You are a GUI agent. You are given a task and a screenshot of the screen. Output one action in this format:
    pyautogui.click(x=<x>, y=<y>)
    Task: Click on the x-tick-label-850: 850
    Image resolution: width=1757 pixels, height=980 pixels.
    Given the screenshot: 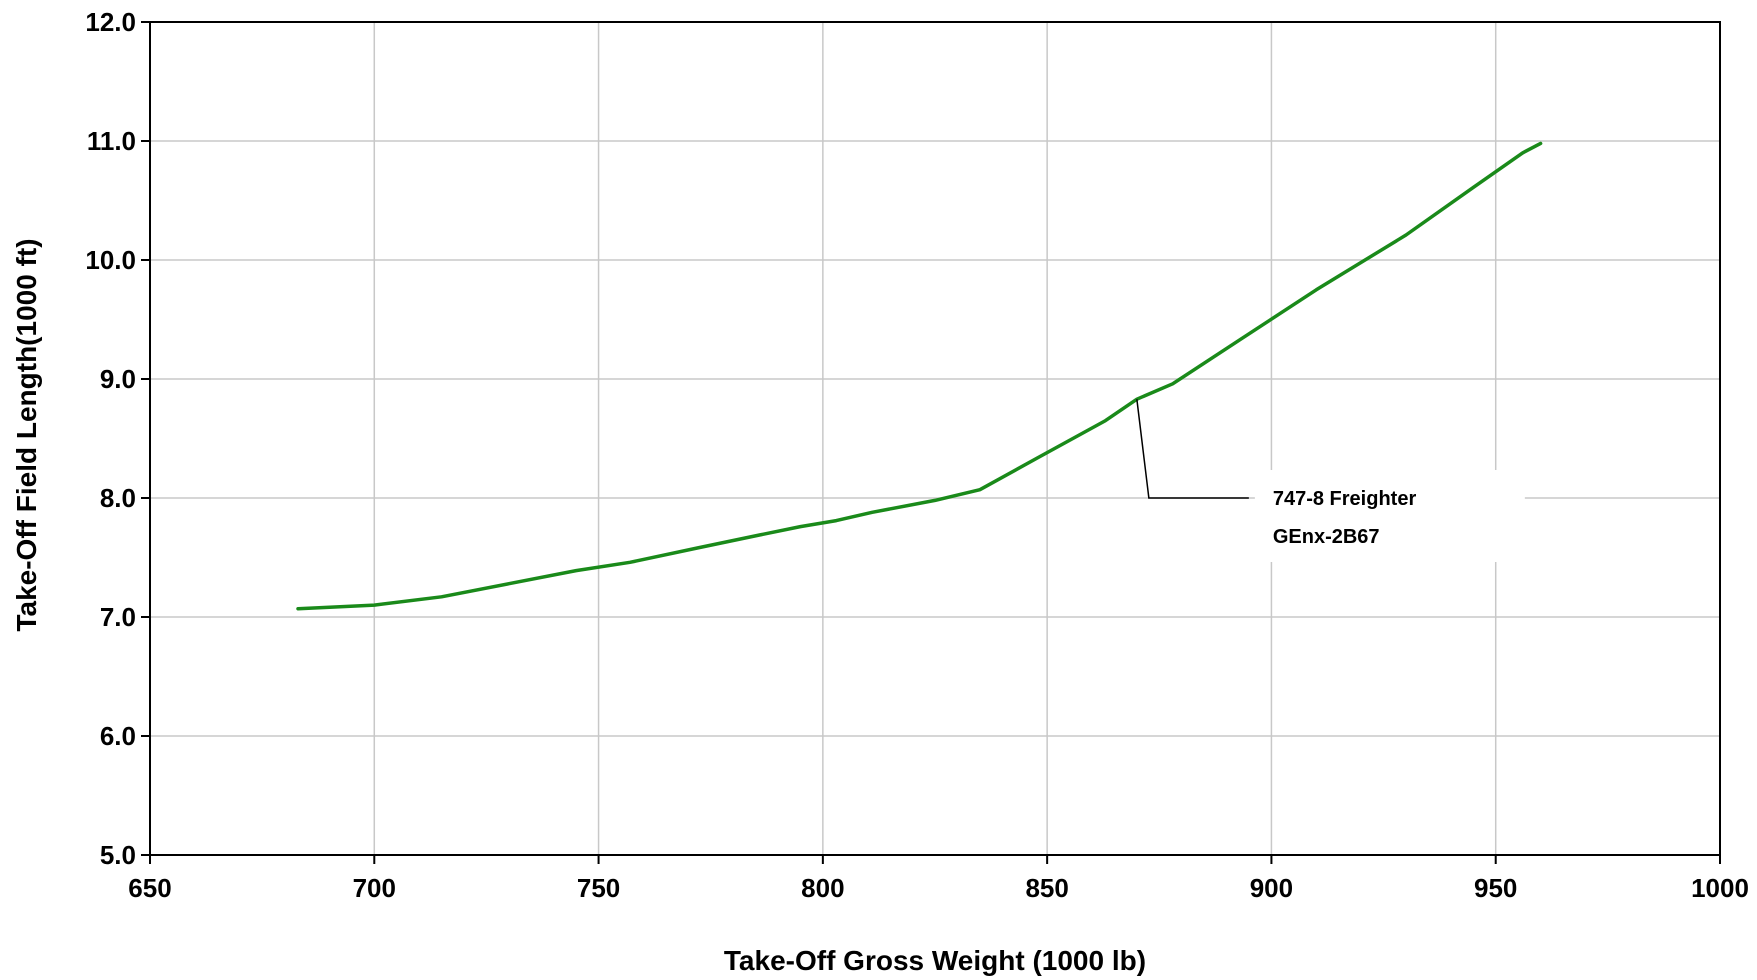 What is the action you would take?
    pyautogui.click(x=1046, y=888)
    